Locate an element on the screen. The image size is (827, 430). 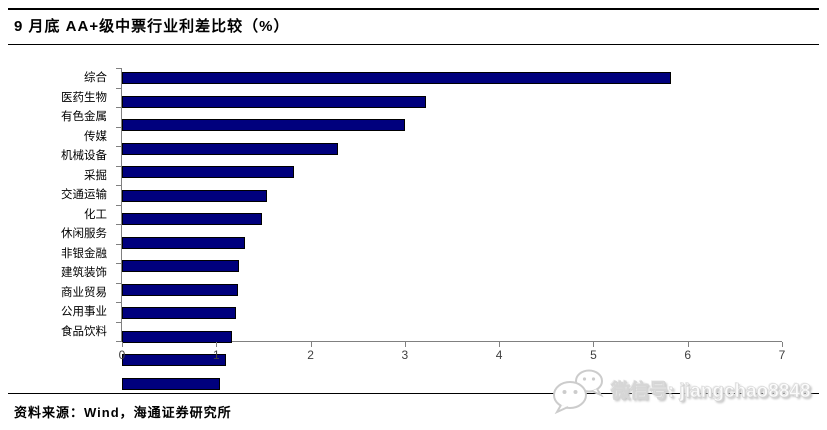
category-label-7: 化工 is located at coordinates (95, 213).